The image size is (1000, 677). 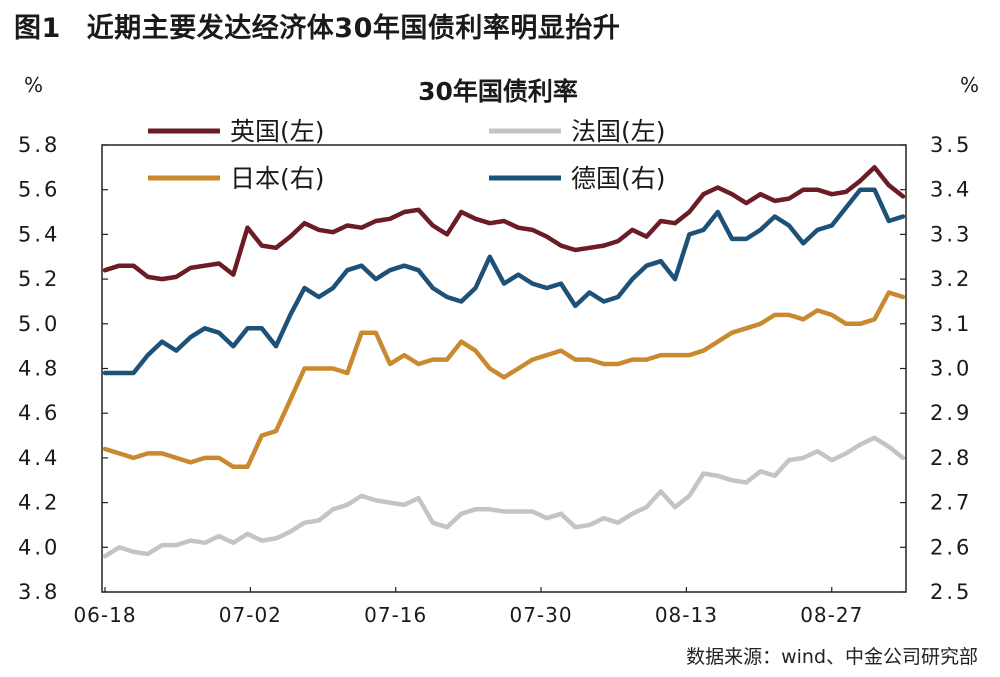 I want to click on left-axis-unit: %, so click(x=33, y=85).